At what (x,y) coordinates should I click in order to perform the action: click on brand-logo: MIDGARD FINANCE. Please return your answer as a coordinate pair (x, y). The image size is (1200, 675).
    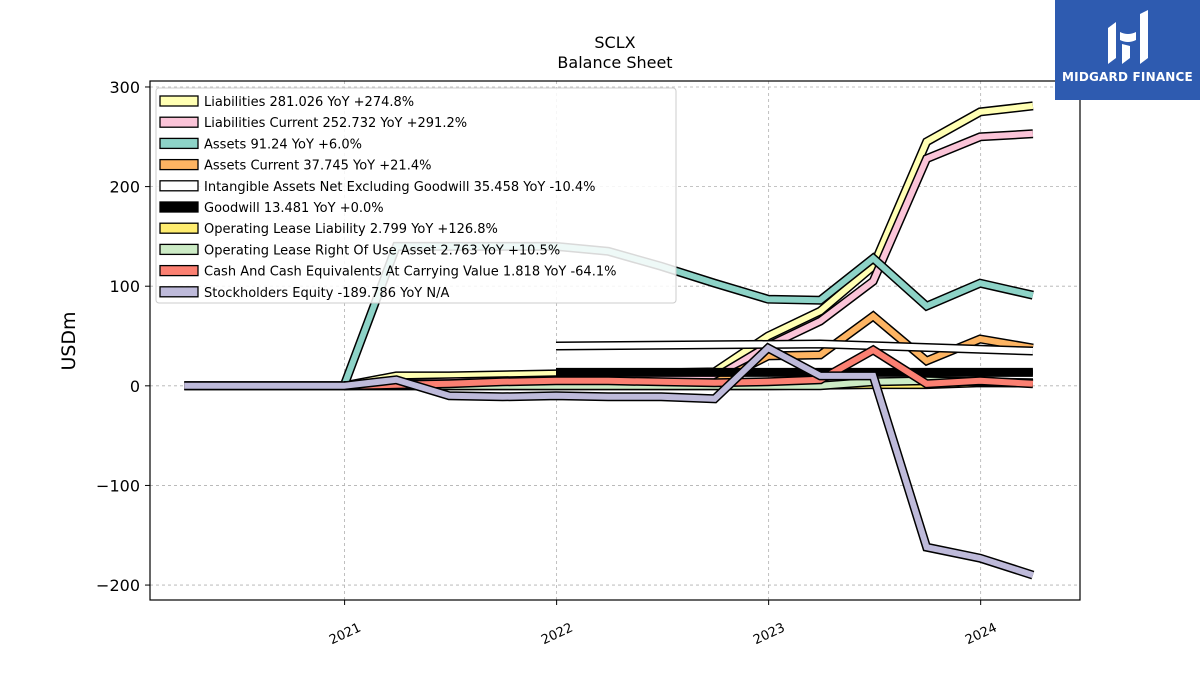
    Looking at the image, I should click on (1127, 50).